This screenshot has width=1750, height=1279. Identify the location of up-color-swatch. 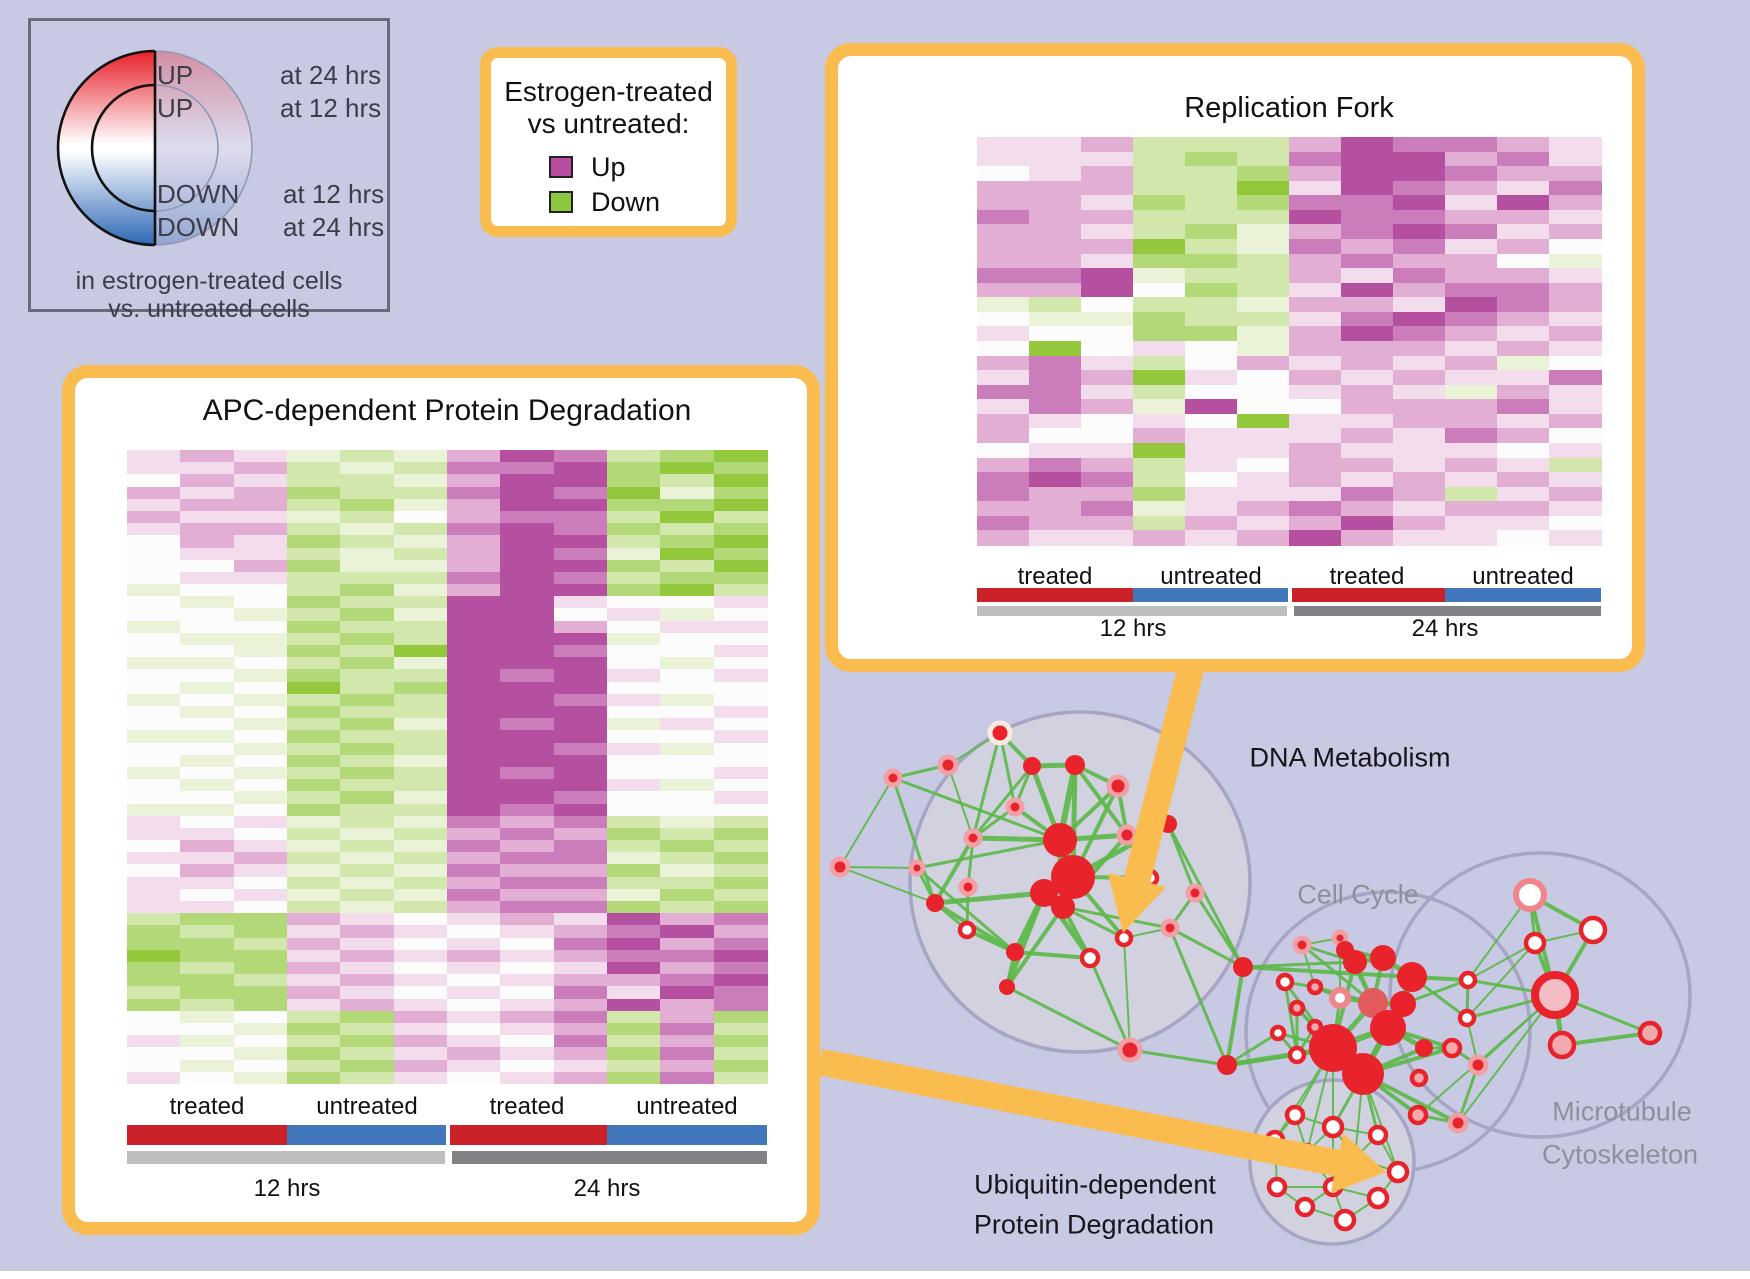
(561, 167).